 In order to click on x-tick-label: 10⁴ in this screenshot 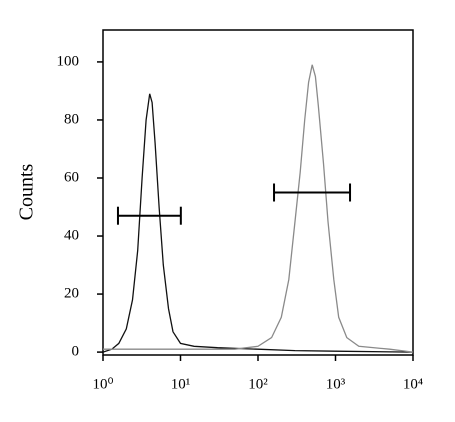, I will do `click(413, 384)`.